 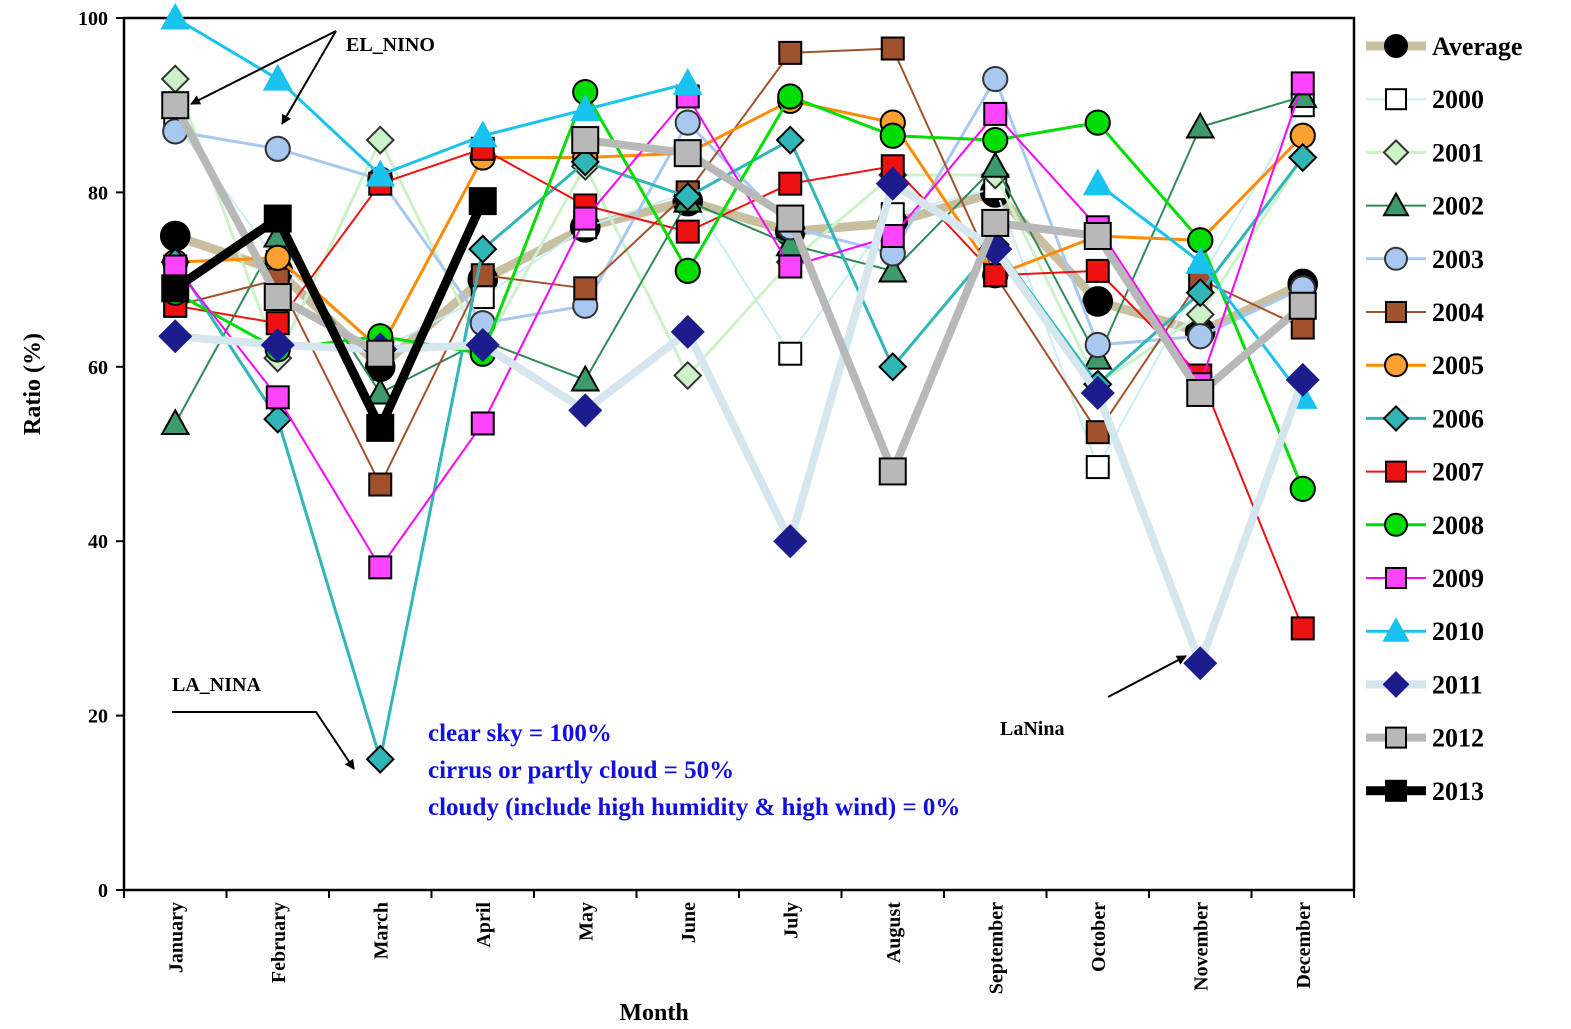 What do you see at coordinates (1304, 945) in the screenshot?
I see `x-tick-label: December` at bounding box center [1304, 945].